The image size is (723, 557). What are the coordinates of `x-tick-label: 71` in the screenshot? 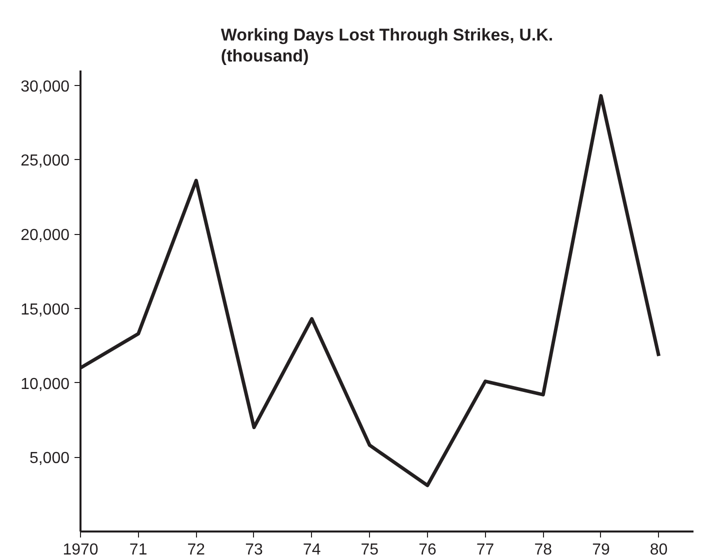 It's located at (138, 549).